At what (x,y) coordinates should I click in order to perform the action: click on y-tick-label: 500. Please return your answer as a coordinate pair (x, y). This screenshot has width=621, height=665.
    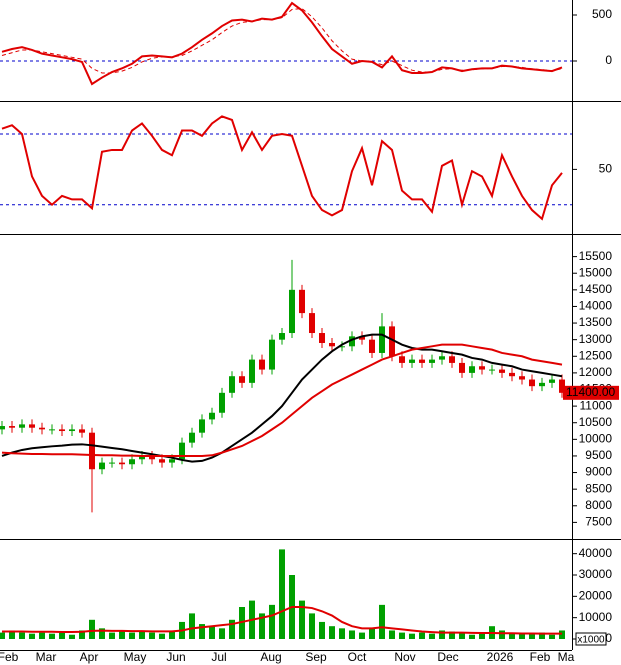
    Looking at the image, I should click on (602, 14).